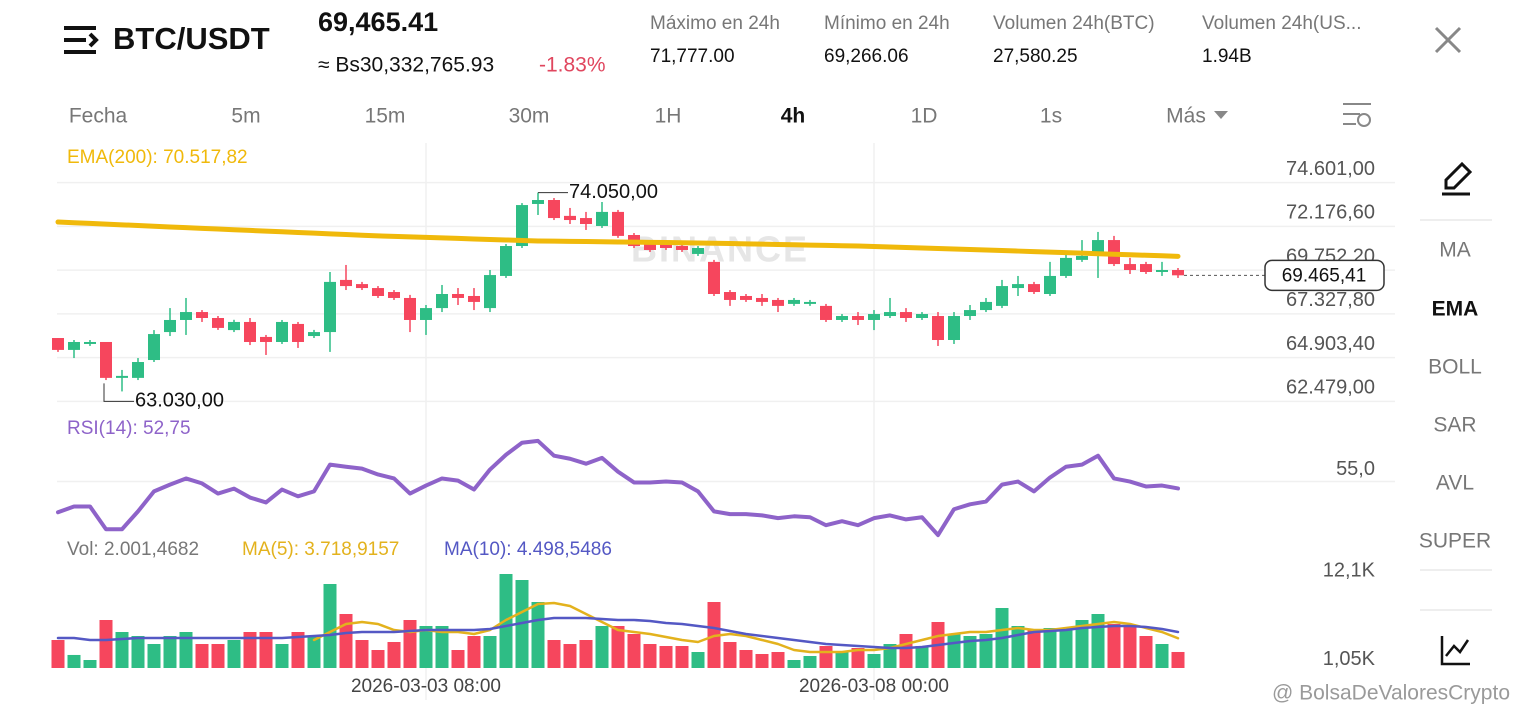  Describe the element at coordinates (866, 56) in the screenshot. I see `stat-value: 69,266.06` at that location.